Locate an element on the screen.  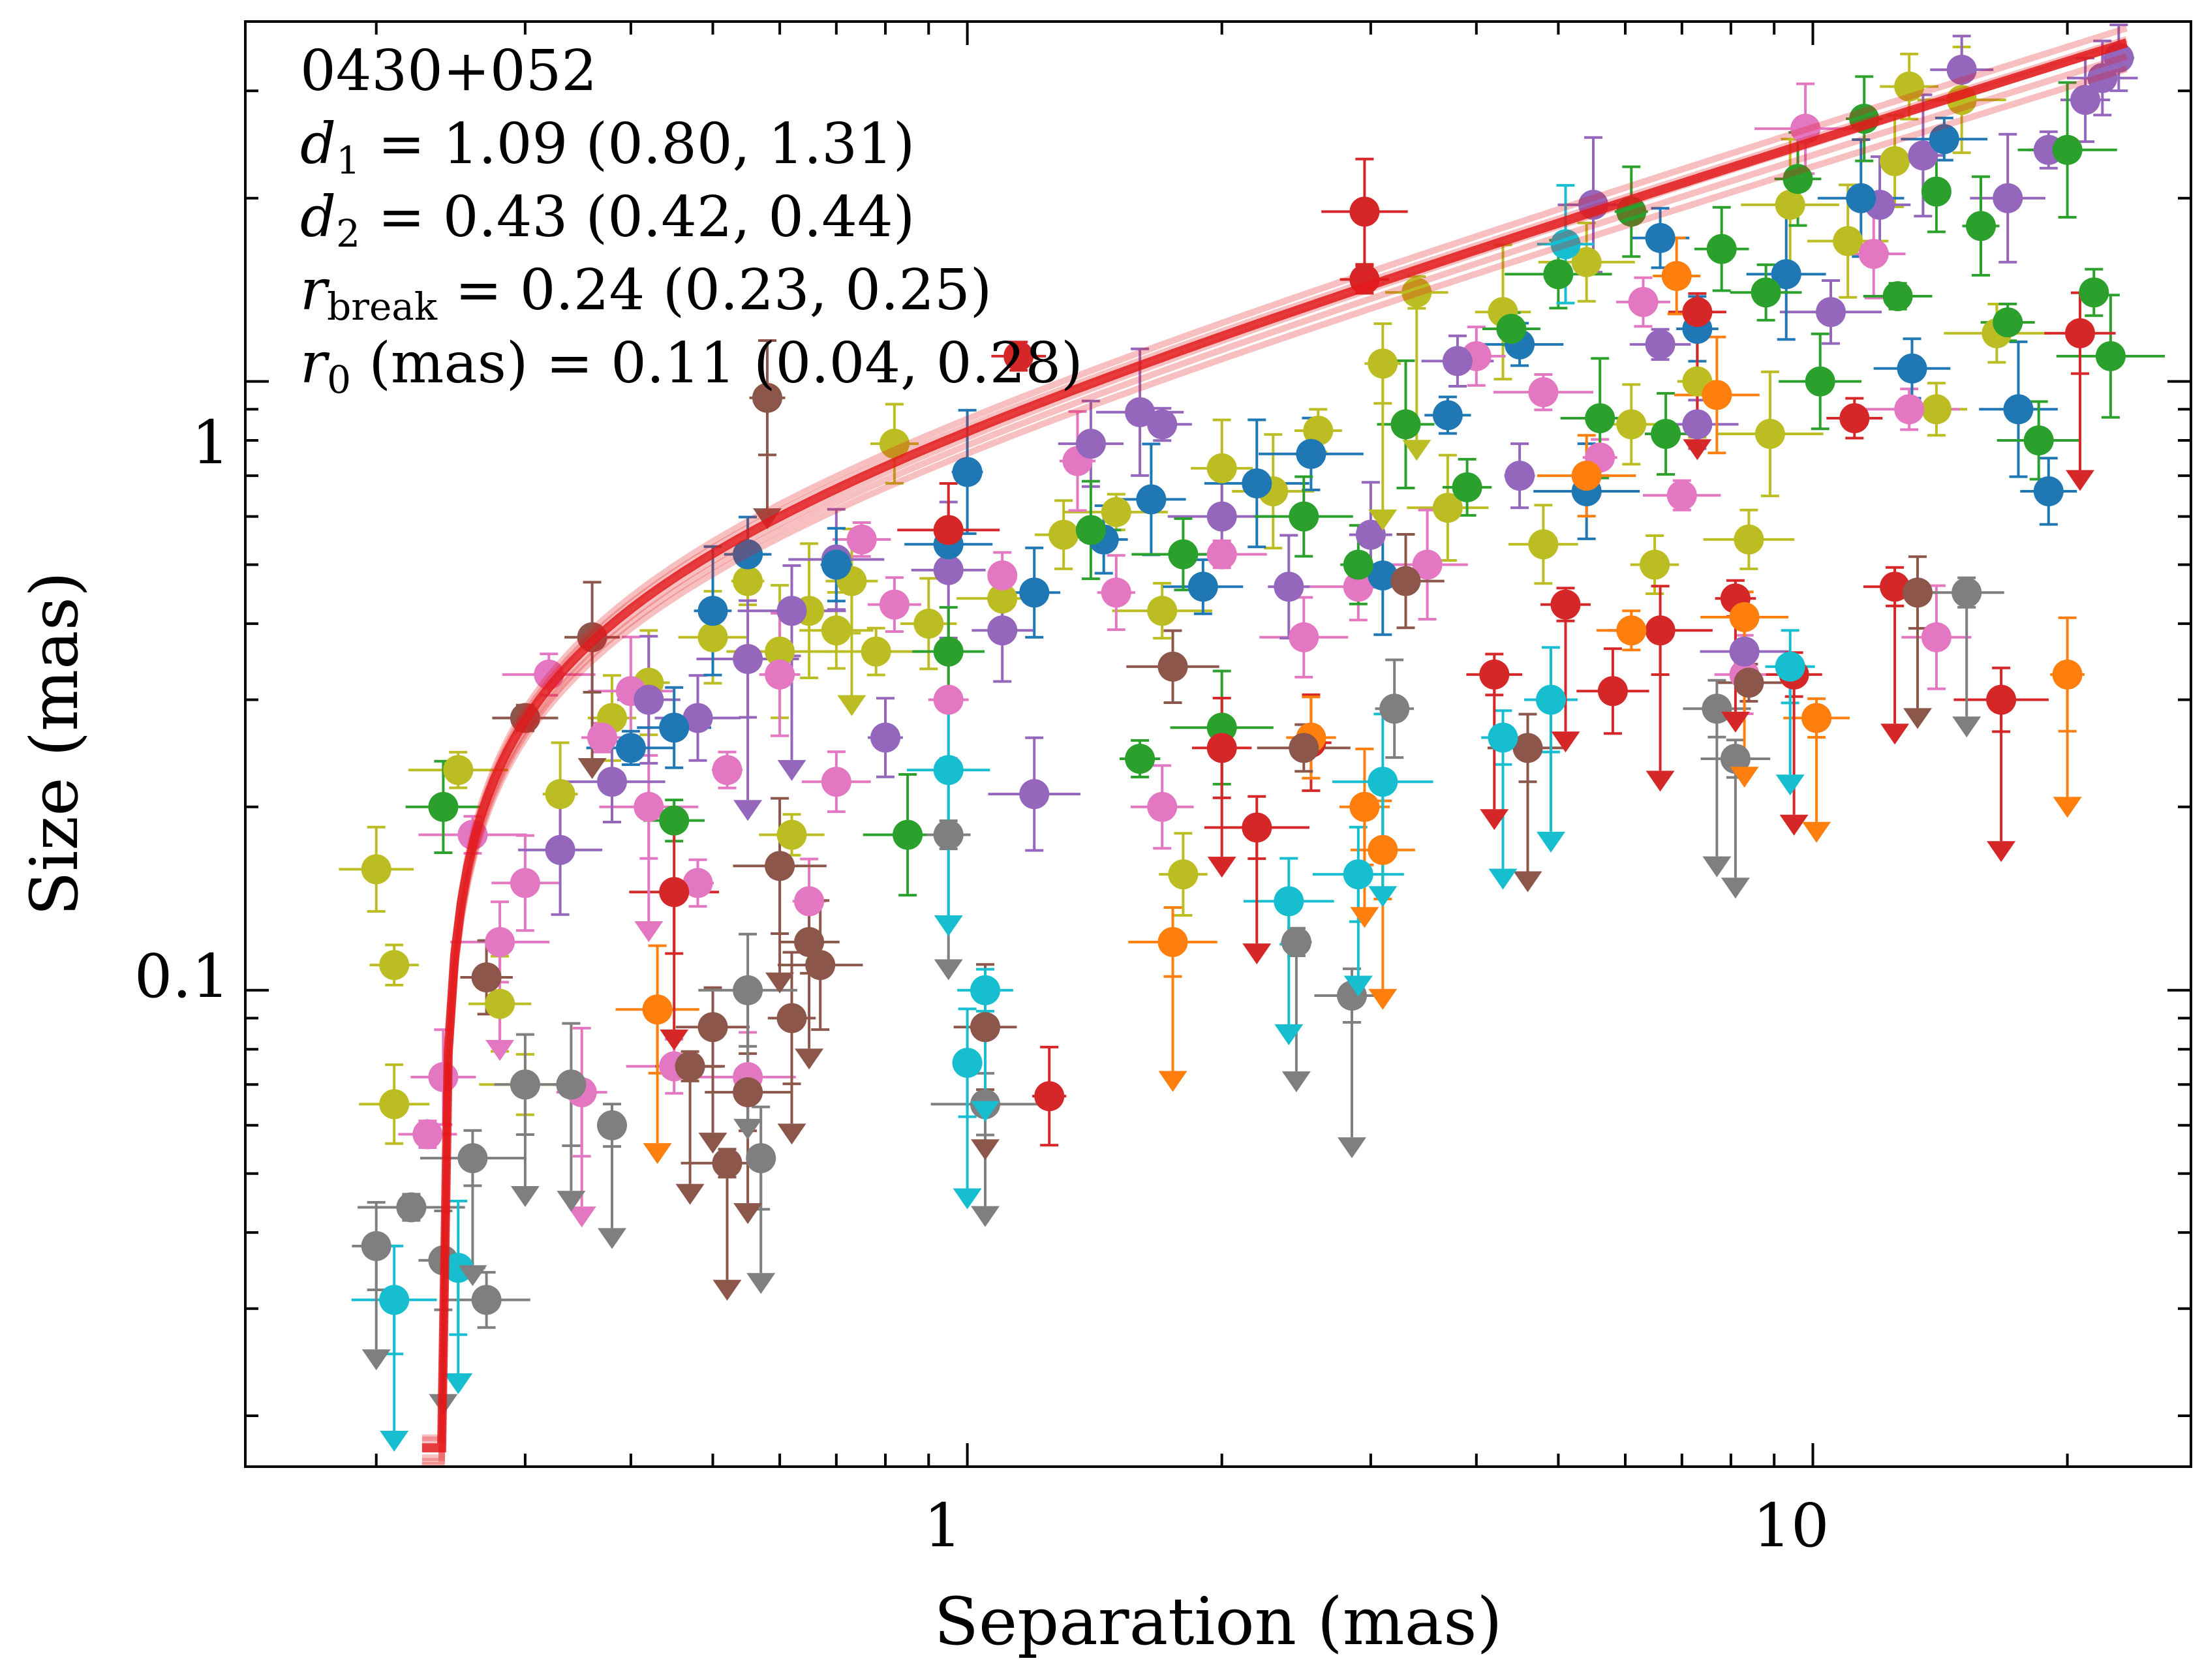
x-tick-label-10: 10 is located at coordinates (1790, 1526).